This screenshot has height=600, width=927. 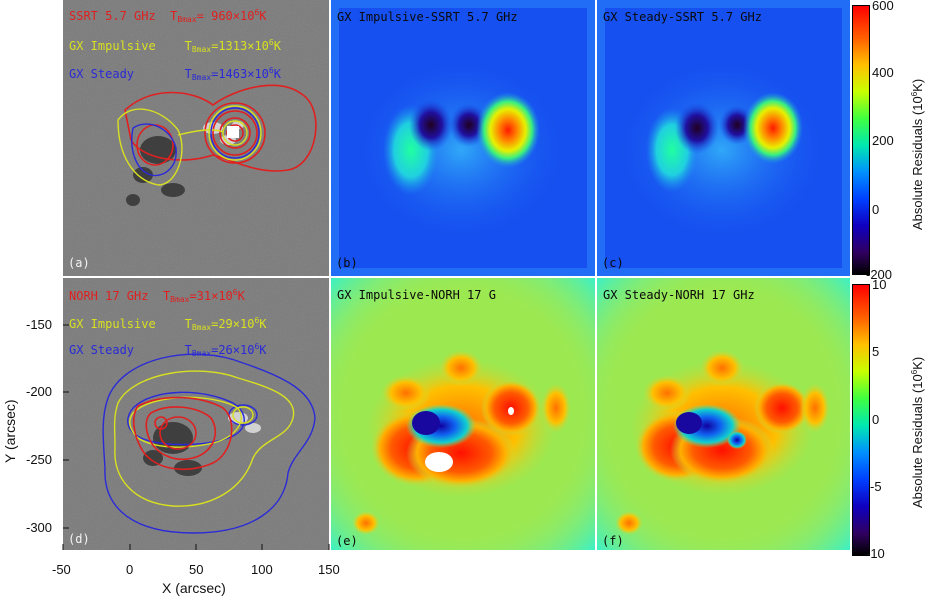 What do you see at coordinates (682, 17) in the screenshot?
I see `panel-c-title: GX Steady-SSRT 5.7 GHz` at bounding box center [682, 17].